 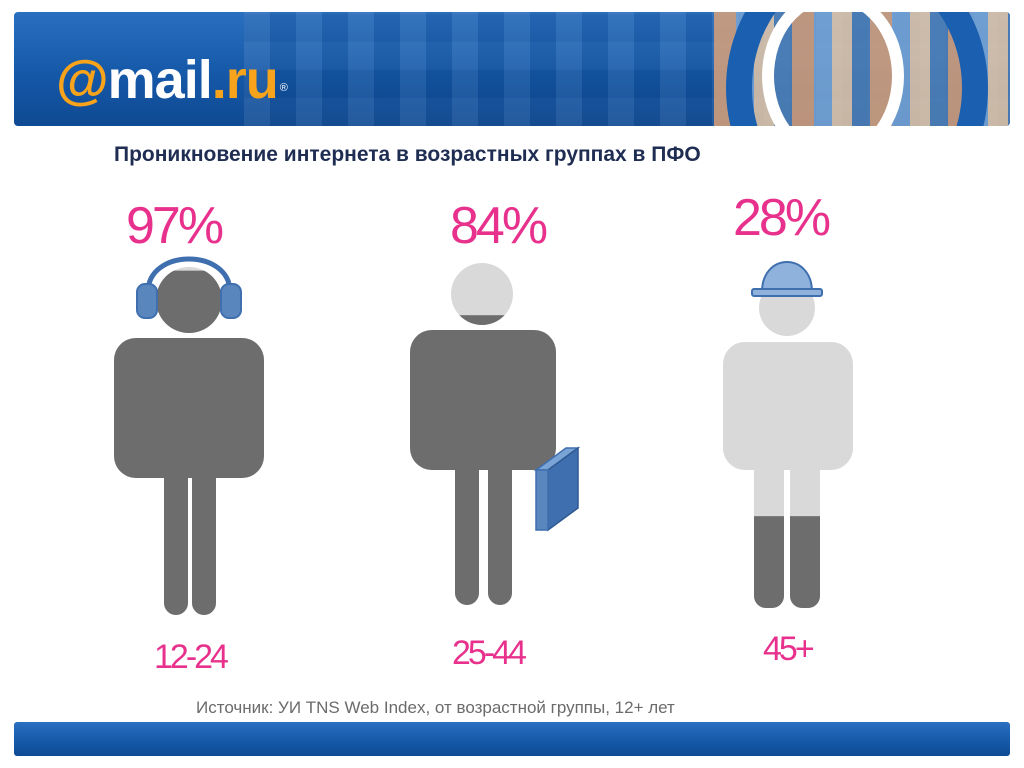 I want to click on value-label-25-44: 84%, so click(x=499, y=226).